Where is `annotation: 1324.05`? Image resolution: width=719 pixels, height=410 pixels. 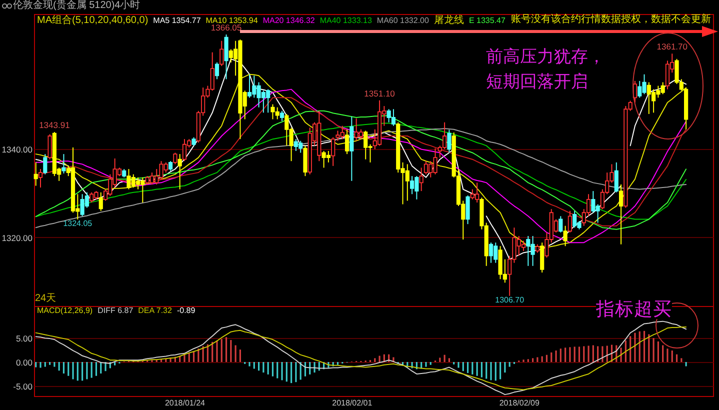
annotation: 1324.05 is located at coordinates (78, 223).